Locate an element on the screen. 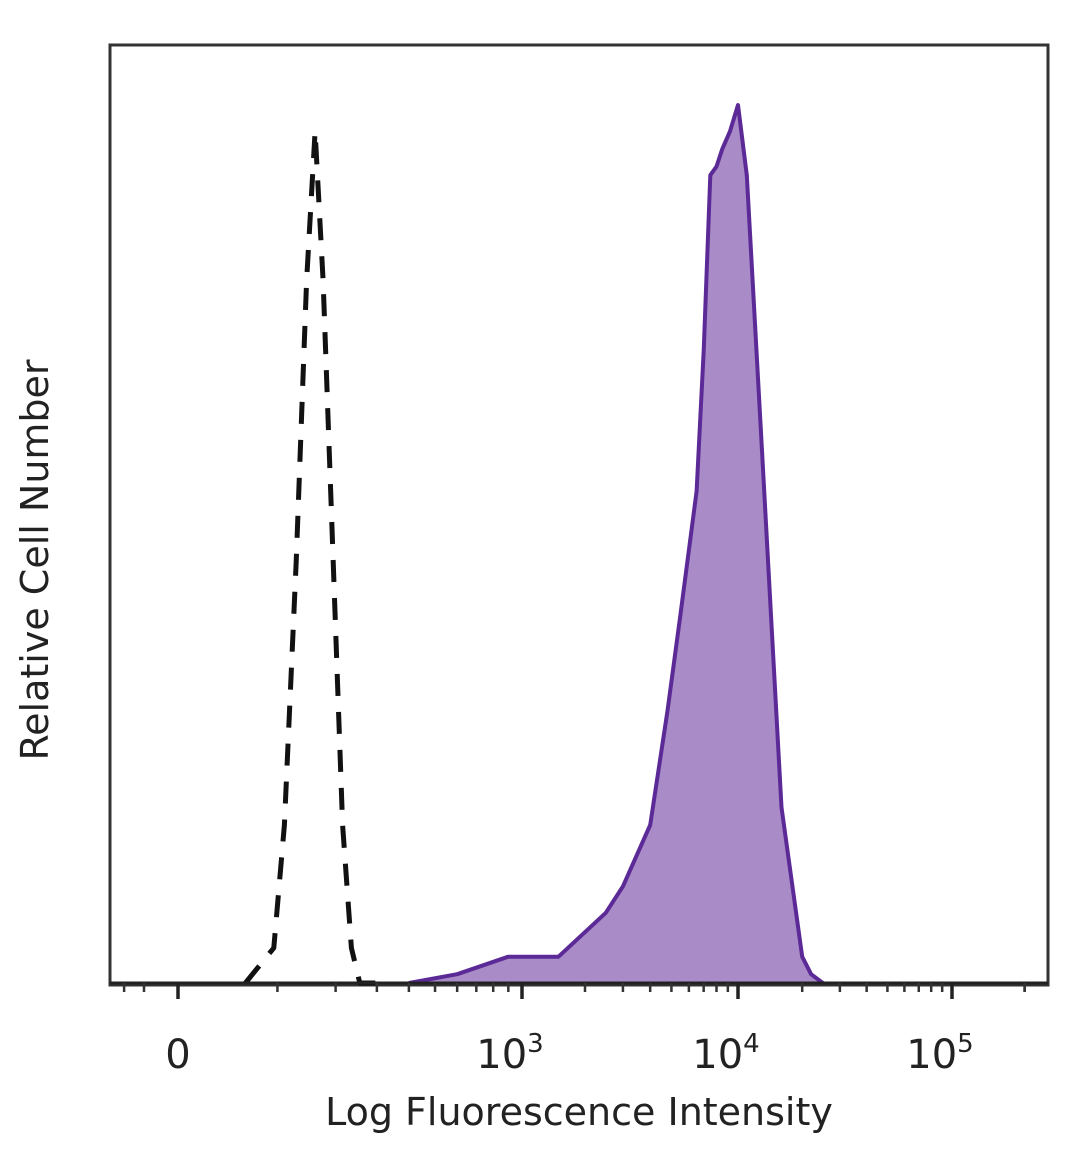  x-tick-label: 105 is located at coordinates (939, 1053).